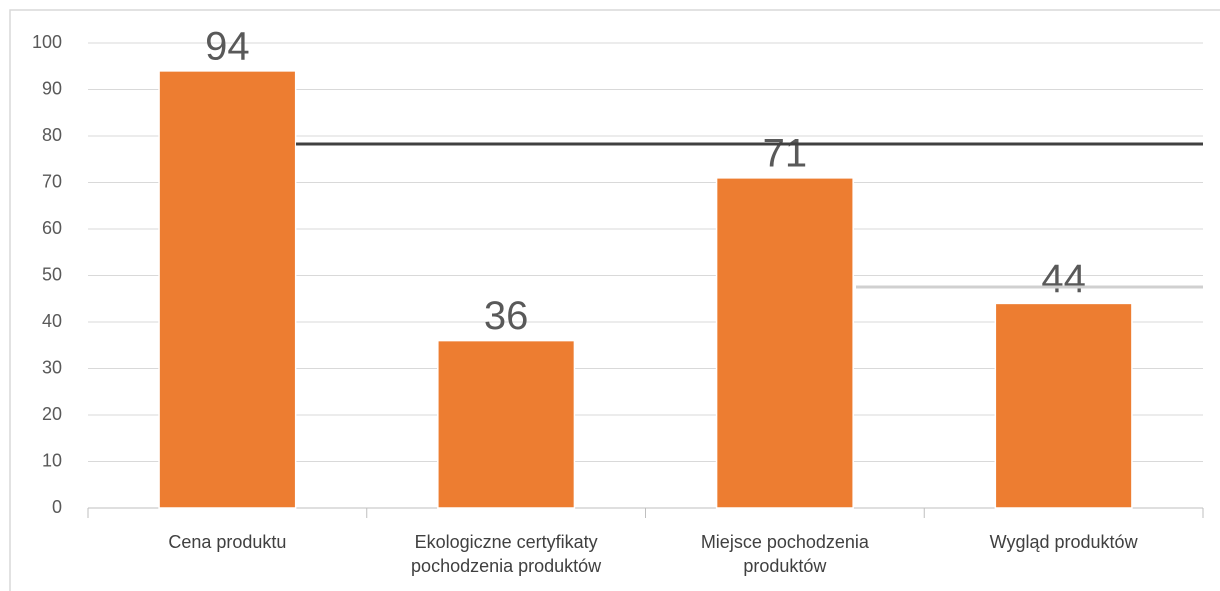  I want to click on data-label: 94, so click(227, 46).